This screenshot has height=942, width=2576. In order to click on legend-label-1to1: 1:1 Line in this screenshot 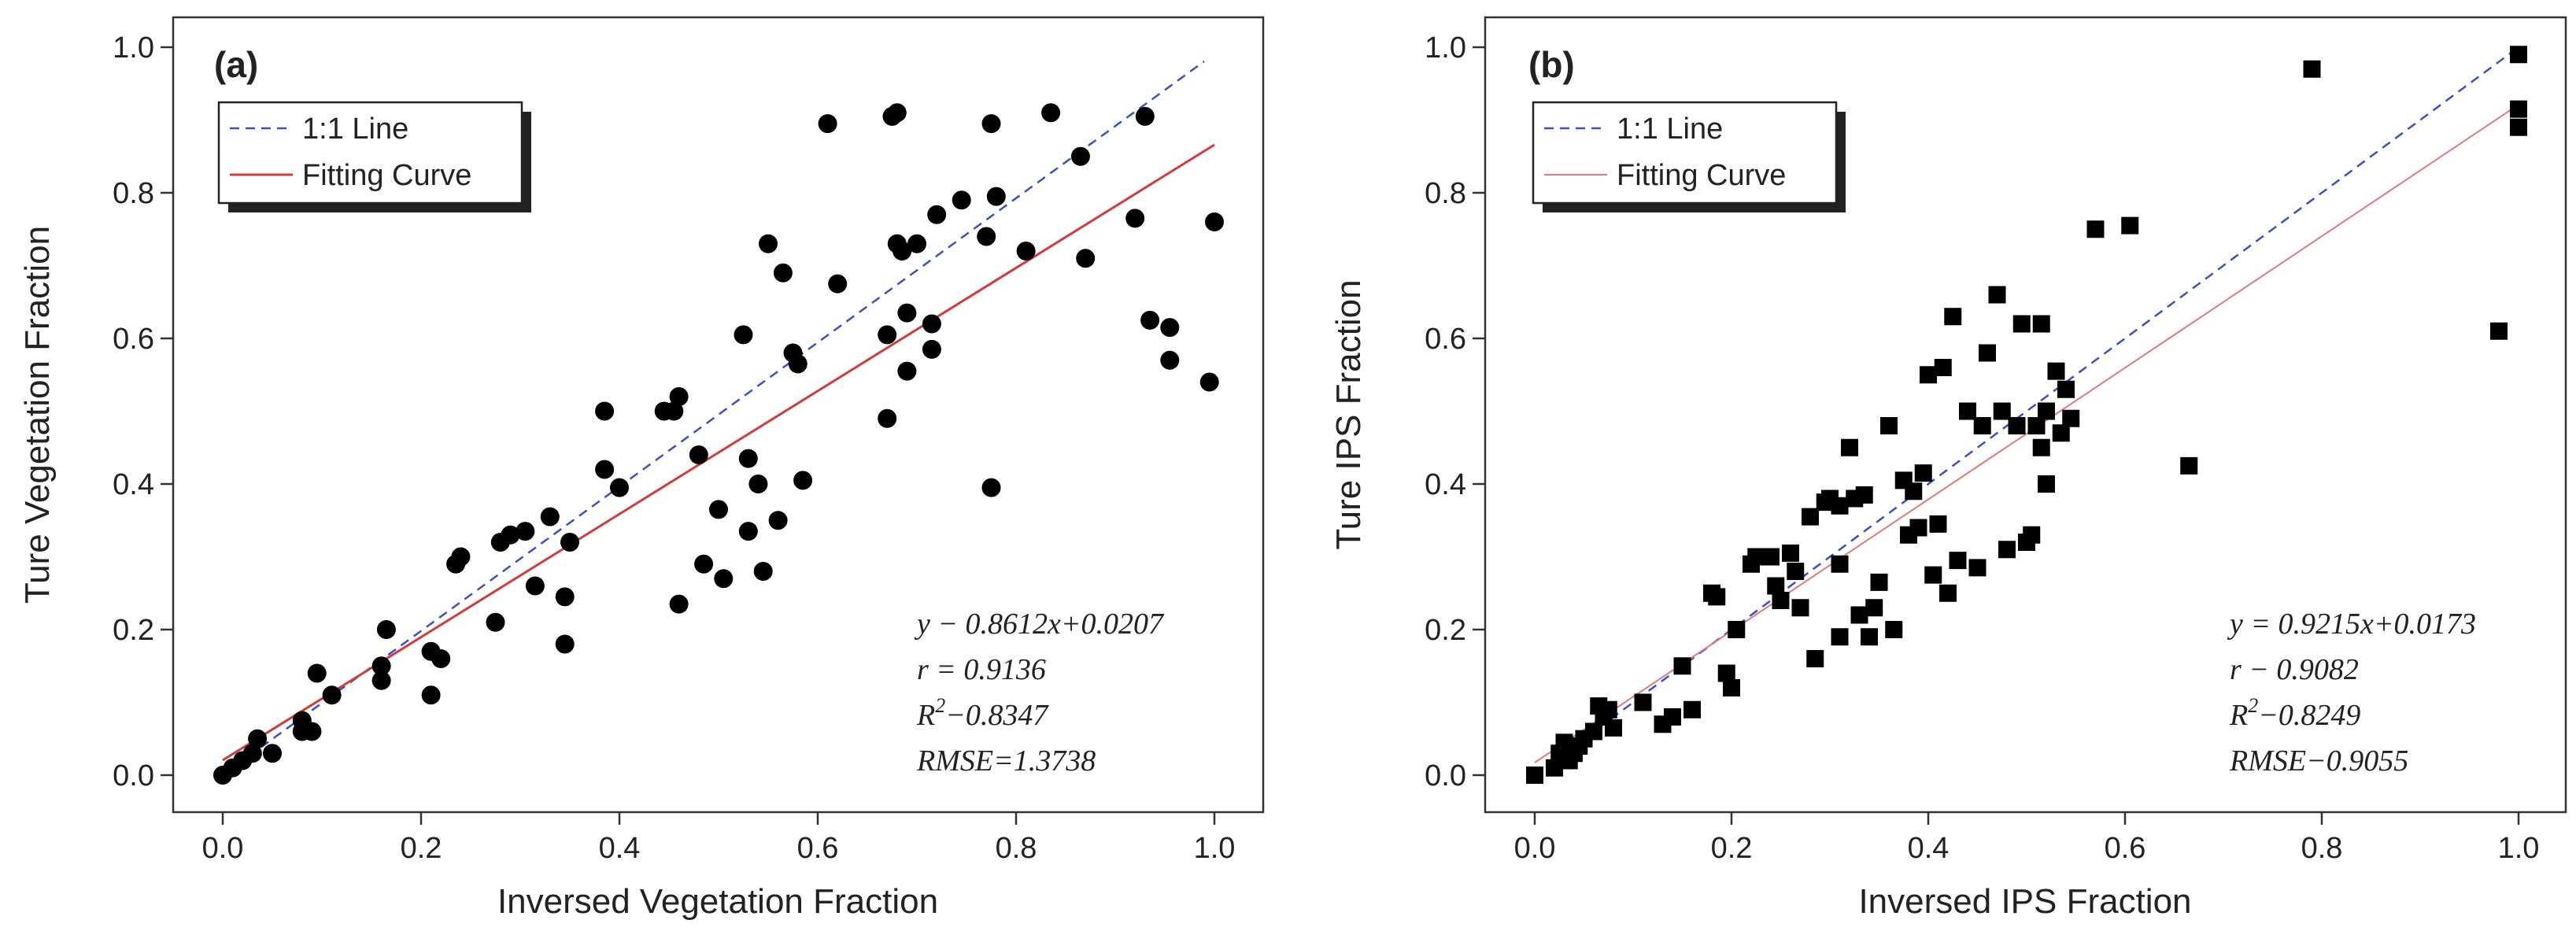, I will do `click(1670, 129)`.